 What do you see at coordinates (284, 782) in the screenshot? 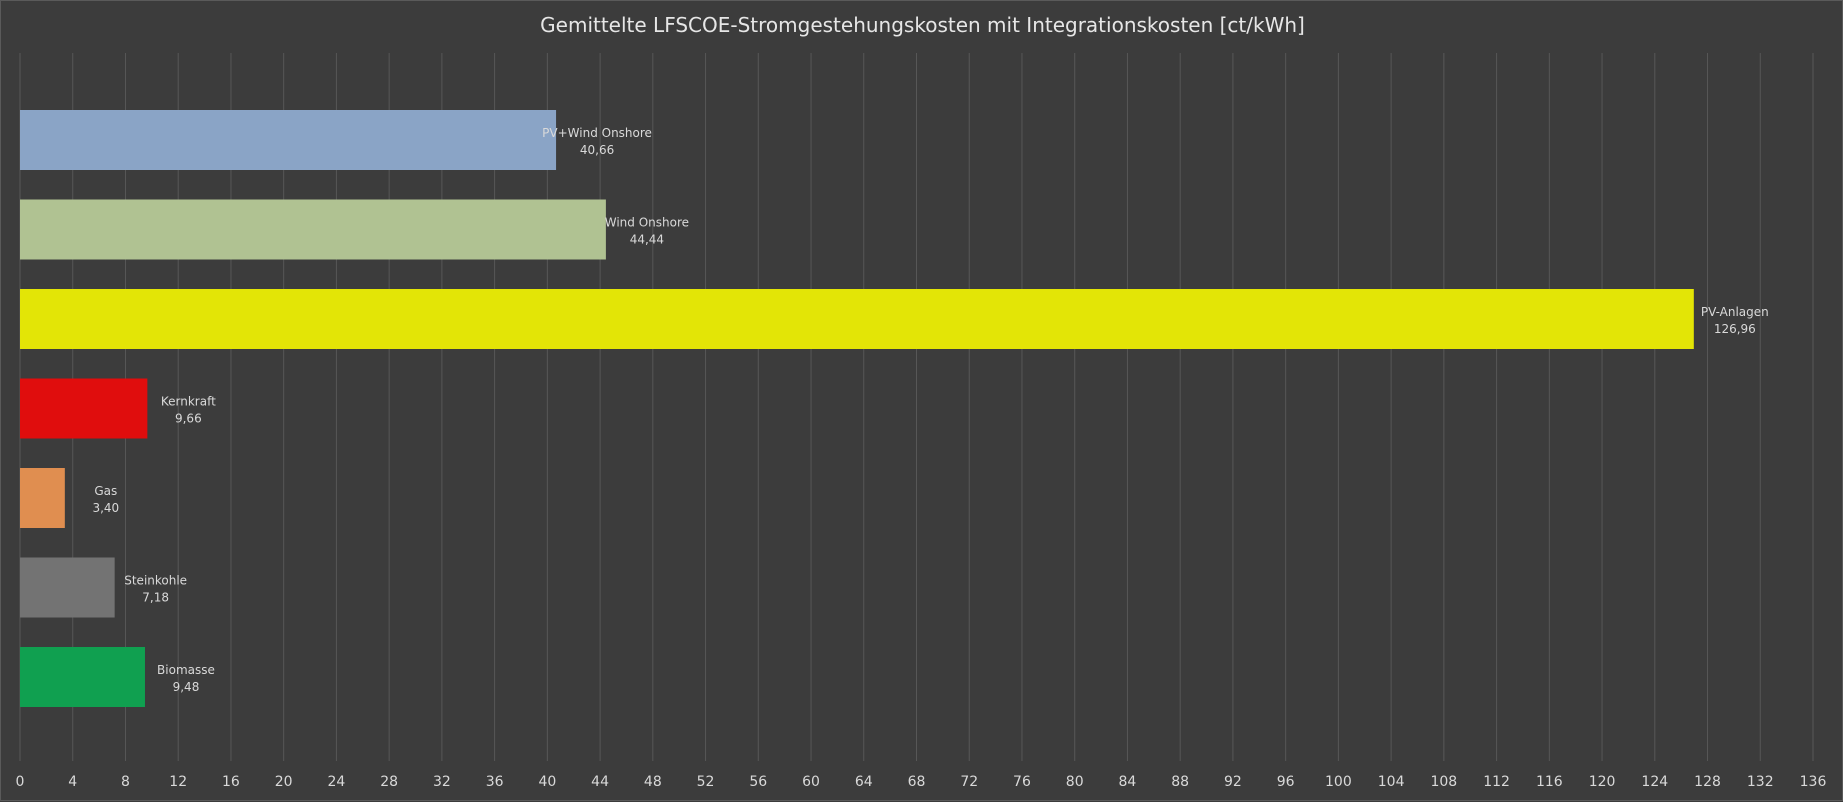
I see `x-tick-label: 20` at bounding box center [284, 782].